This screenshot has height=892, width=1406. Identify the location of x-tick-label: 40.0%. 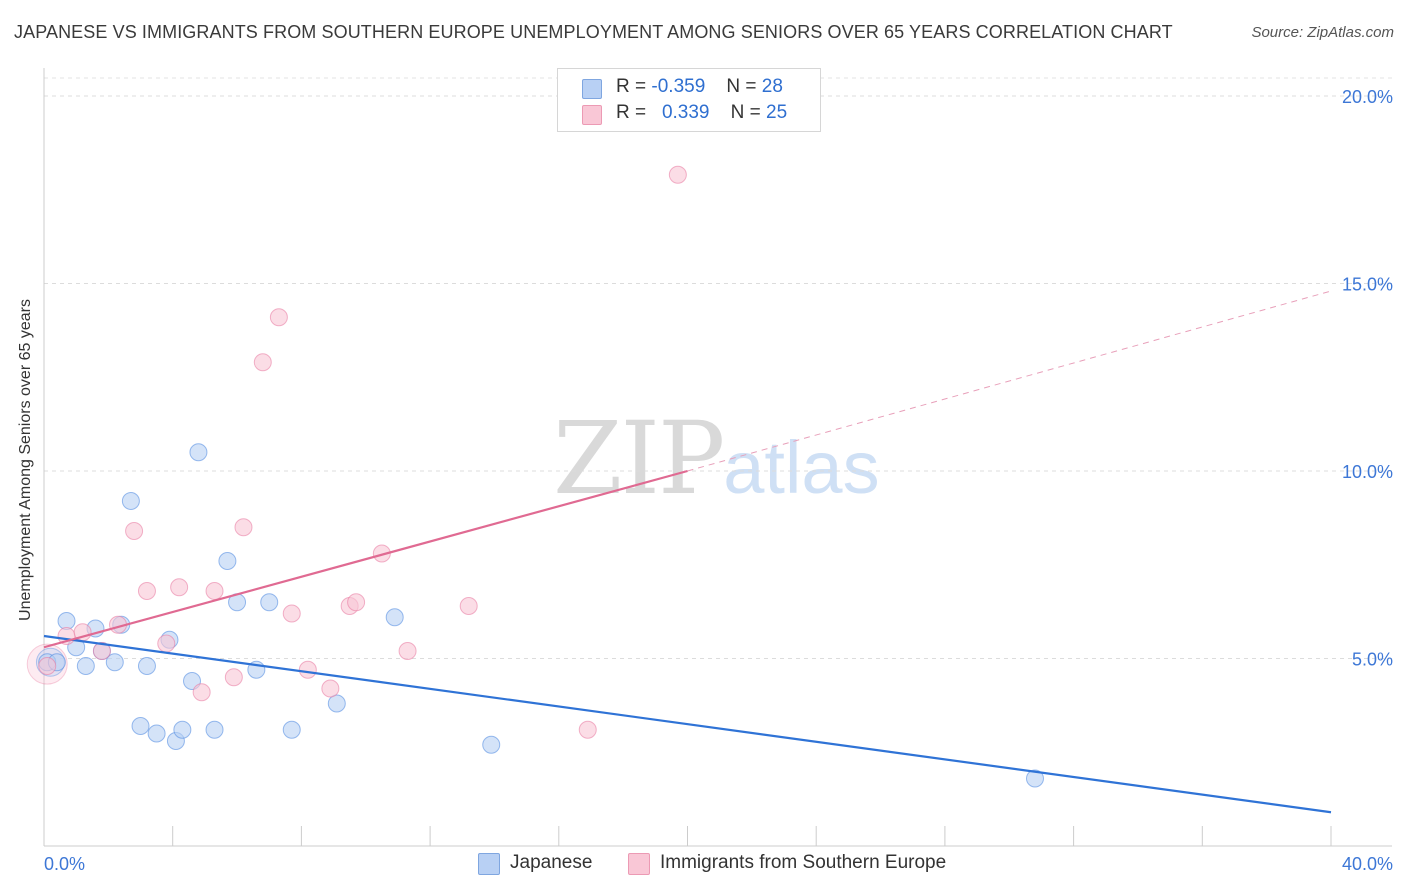
(1367, 864).